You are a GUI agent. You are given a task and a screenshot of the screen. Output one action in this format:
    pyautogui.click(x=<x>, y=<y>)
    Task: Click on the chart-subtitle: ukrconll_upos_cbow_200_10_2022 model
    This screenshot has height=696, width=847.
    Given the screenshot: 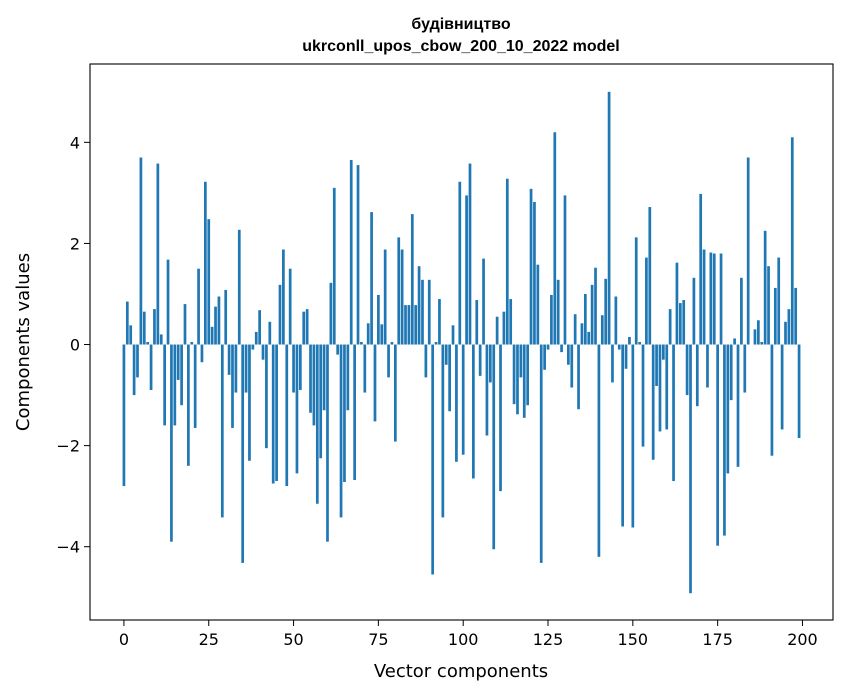 What is the action you would take?
    pyautogui.click(x=460, y=46)
    